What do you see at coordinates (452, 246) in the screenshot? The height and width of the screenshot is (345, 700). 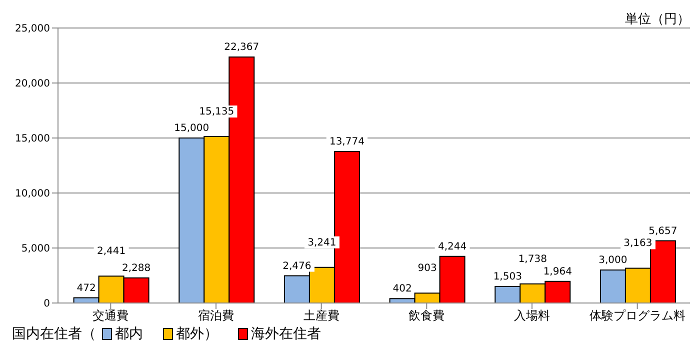 I see `data-label: 4,244` at bounding box center [452, 246].